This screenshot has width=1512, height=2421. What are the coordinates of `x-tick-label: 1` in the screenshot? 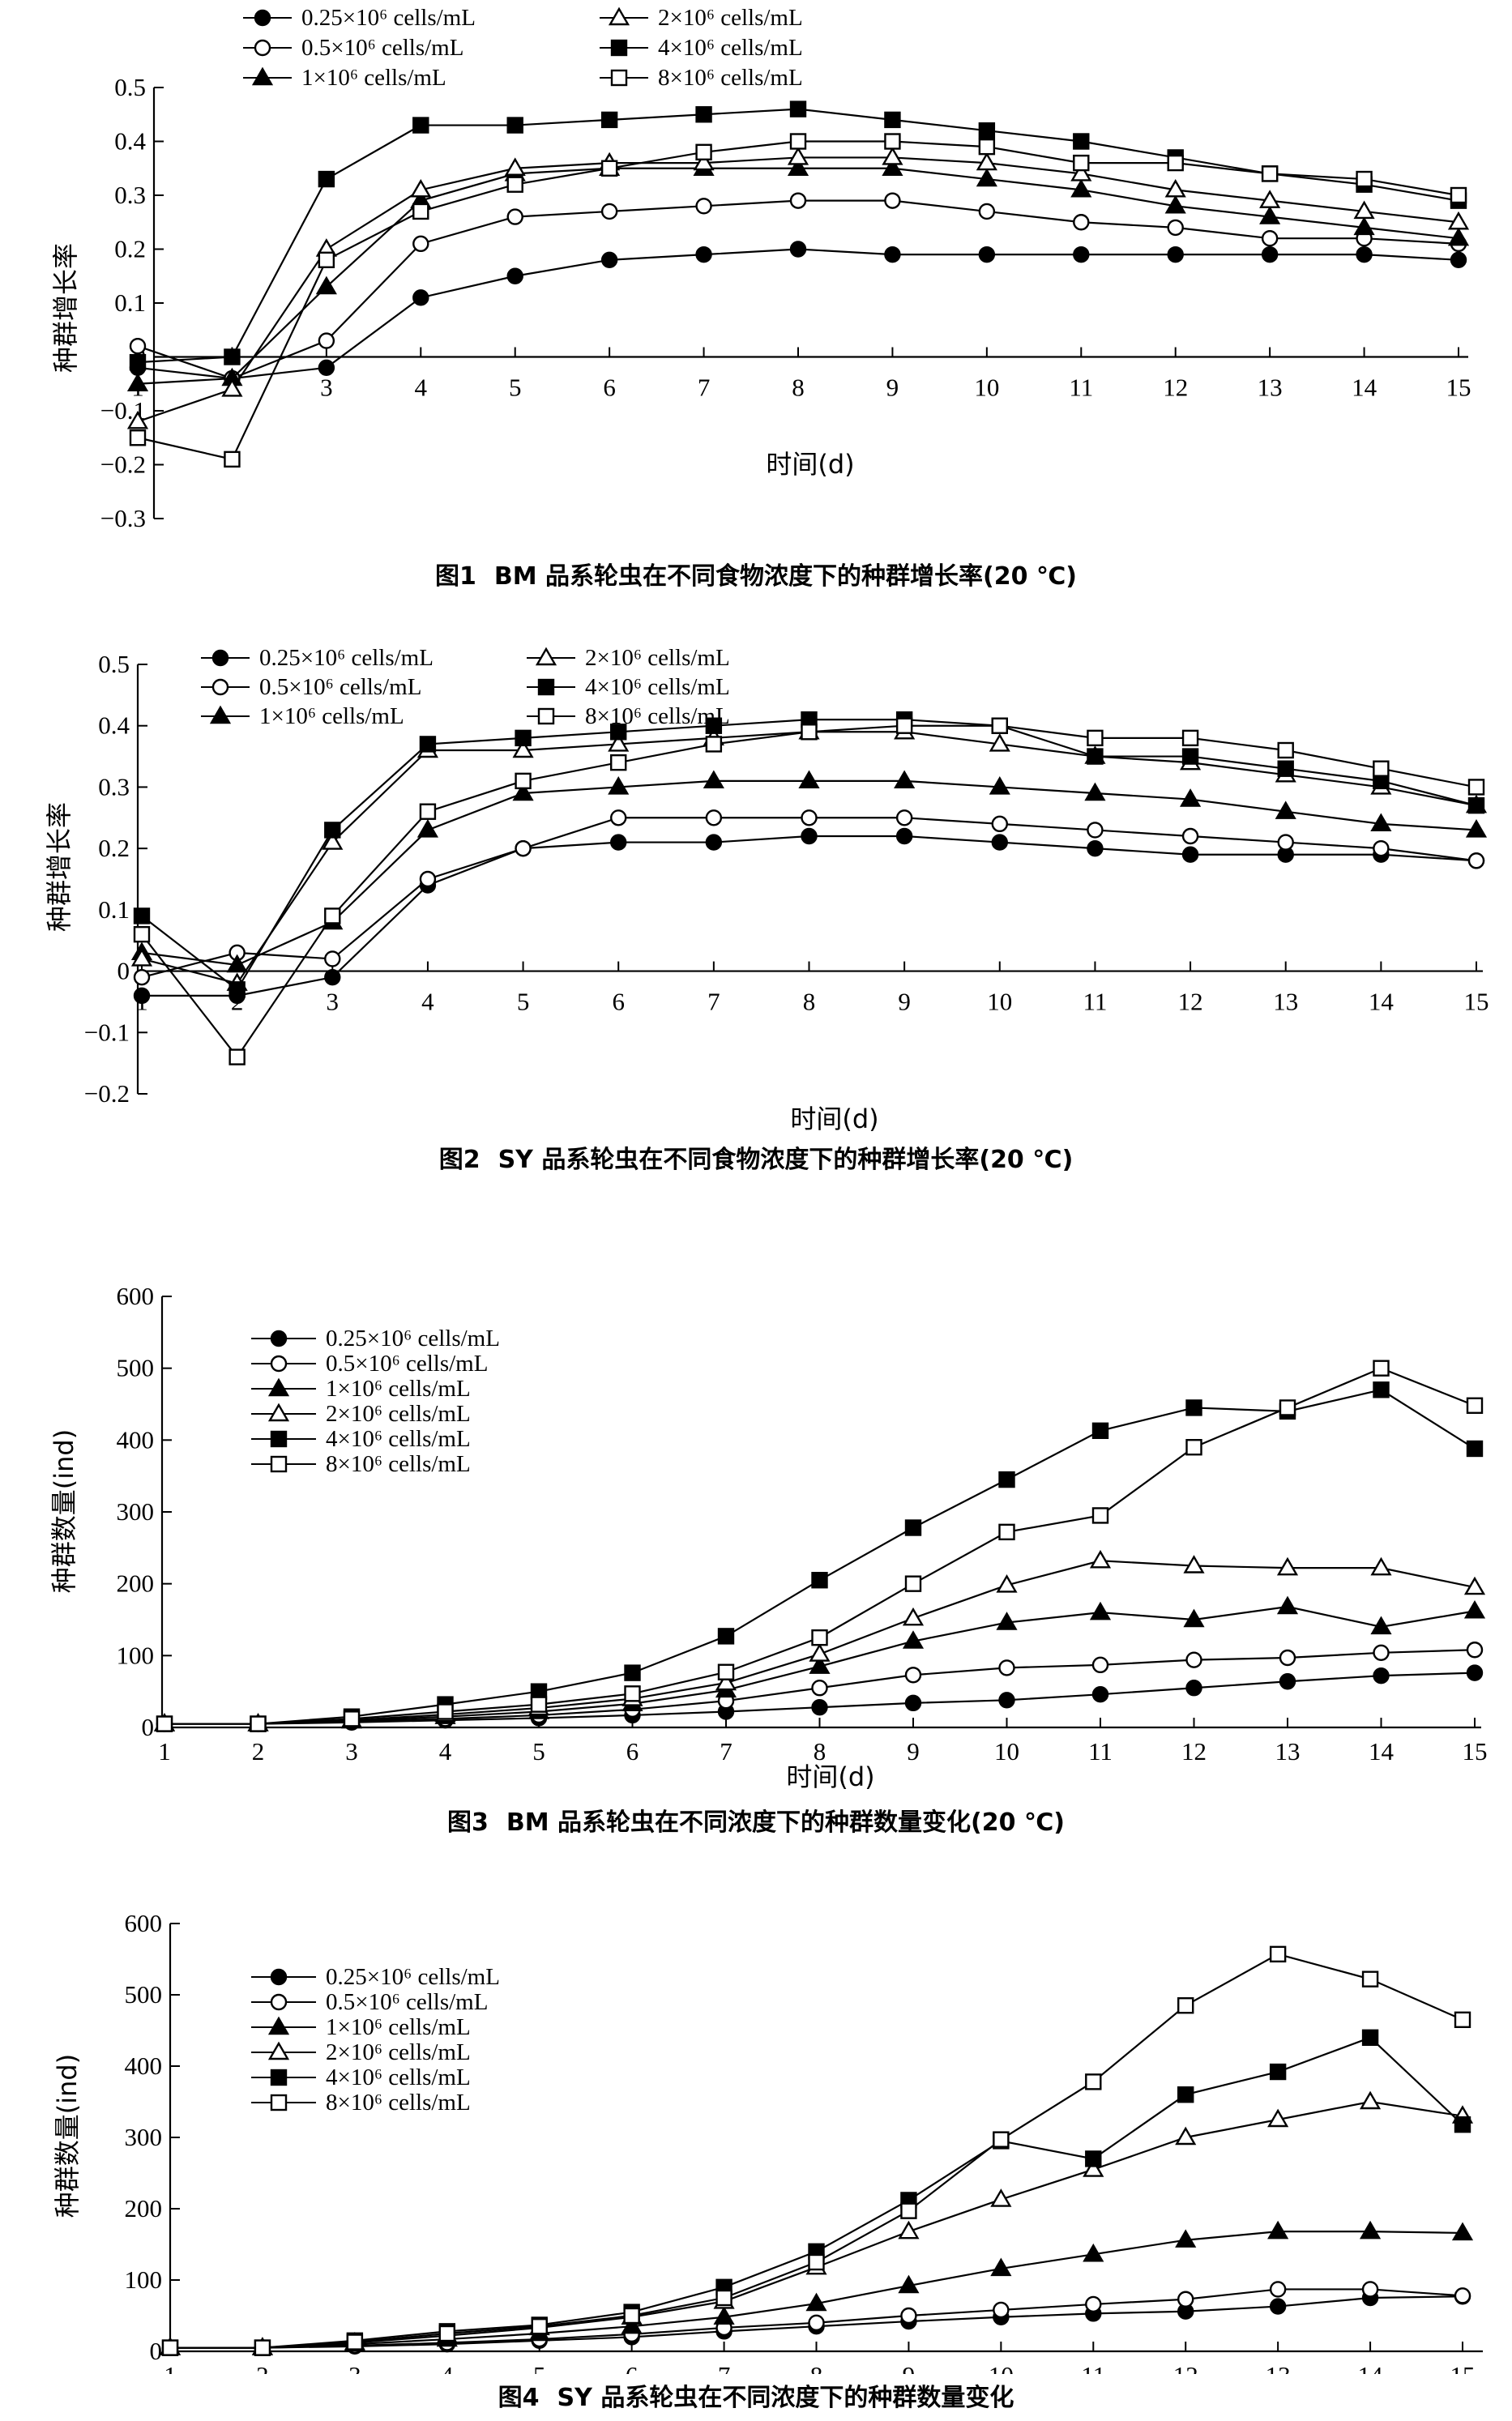 It's located at (164, 1751).